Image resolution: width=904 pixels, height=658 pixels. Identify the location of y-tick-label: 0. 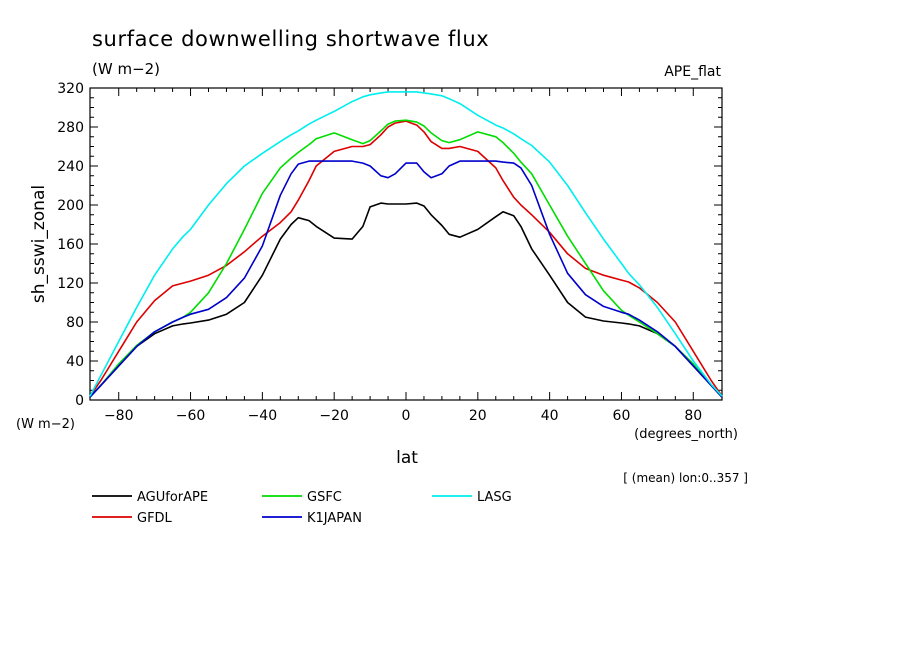
(79, 401).